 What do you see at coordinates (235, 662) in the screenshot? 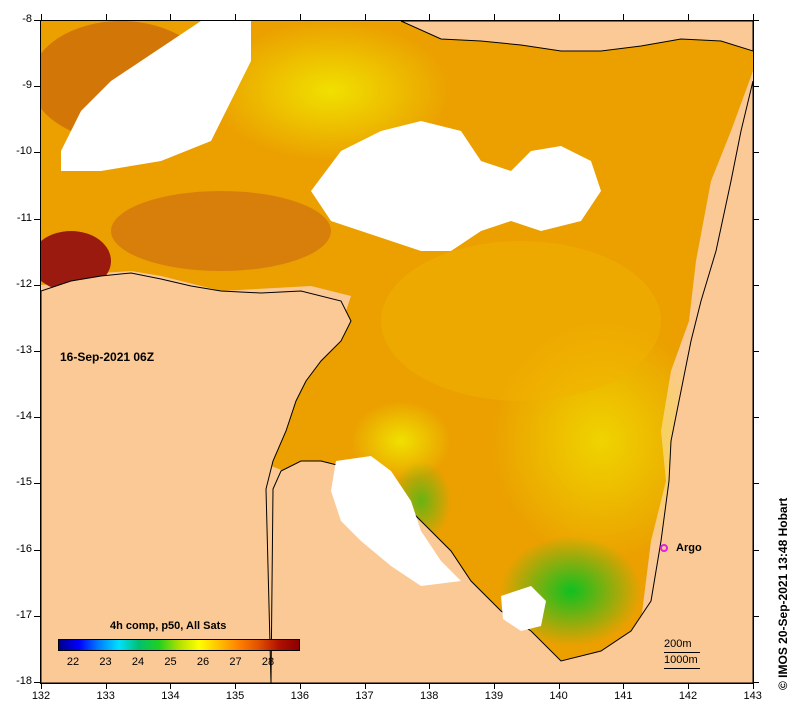
I see `colorbar-tick-label: 27` at bounding box center [235, 662].